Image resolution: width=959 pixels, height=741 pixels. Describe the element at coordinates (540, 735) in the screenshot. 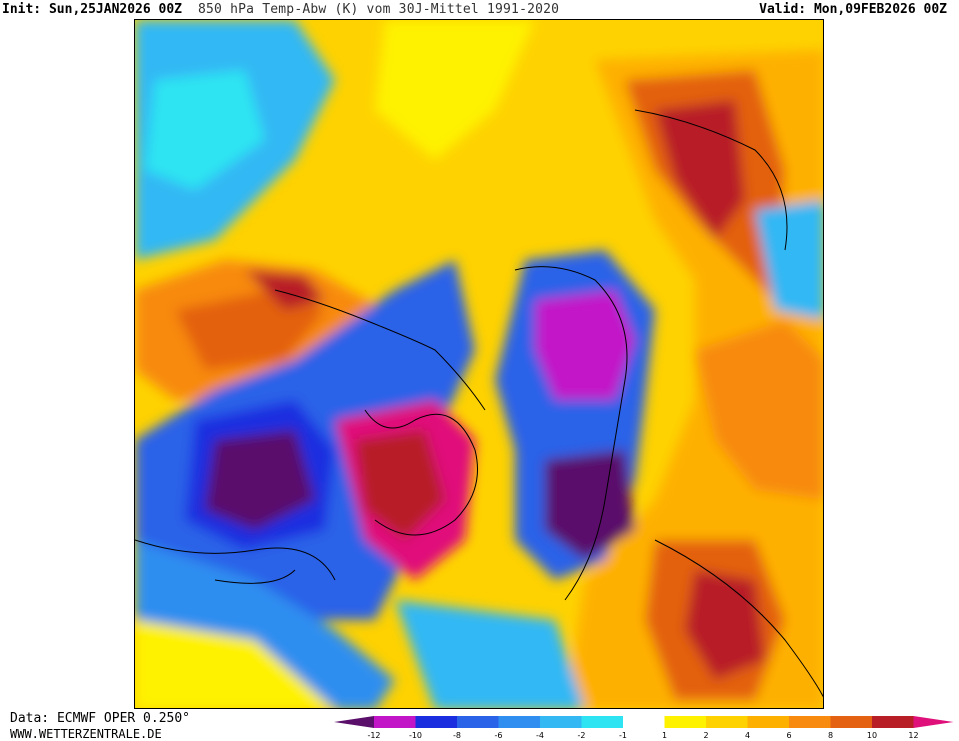

I see `legend-tick-label: -4` at that location.